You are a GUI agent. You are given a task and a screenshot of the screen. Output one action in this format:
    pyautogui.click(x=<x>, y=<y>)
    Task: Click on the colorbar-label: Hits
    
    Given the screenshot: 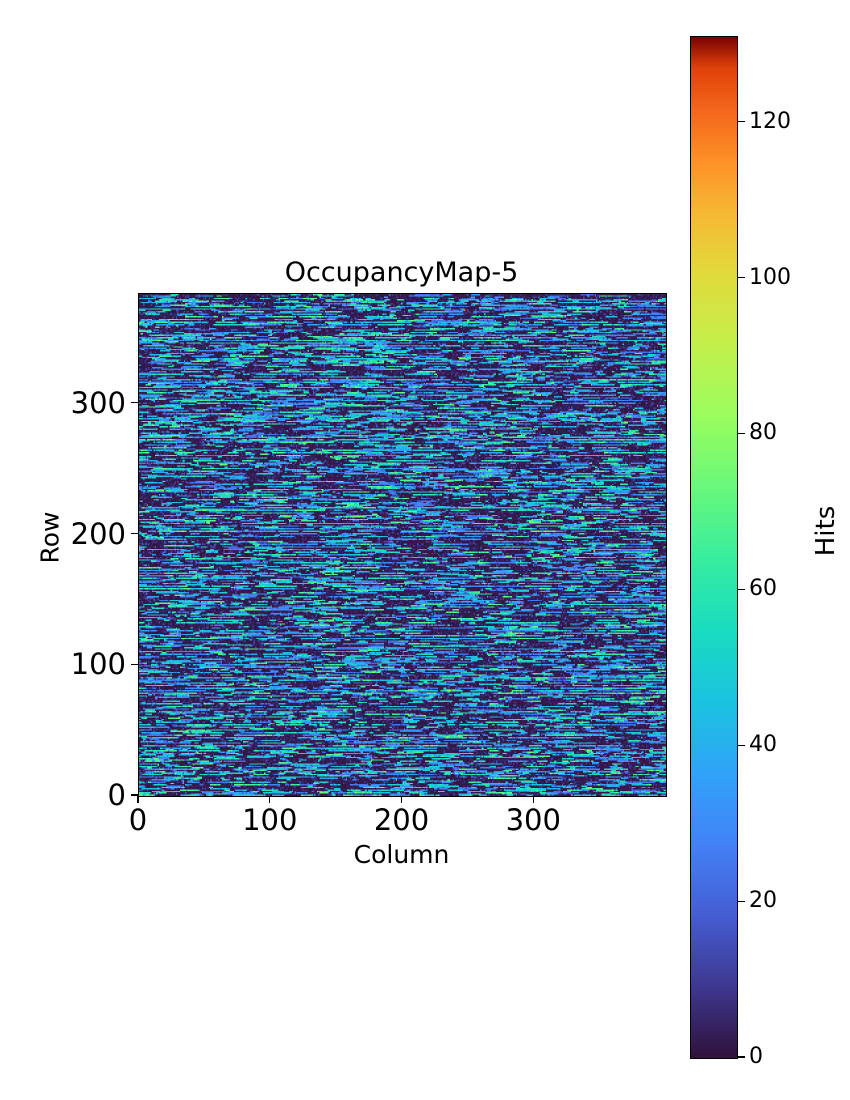 What is the action you would take?
    pyautogui.click(x=826, y=531)
    